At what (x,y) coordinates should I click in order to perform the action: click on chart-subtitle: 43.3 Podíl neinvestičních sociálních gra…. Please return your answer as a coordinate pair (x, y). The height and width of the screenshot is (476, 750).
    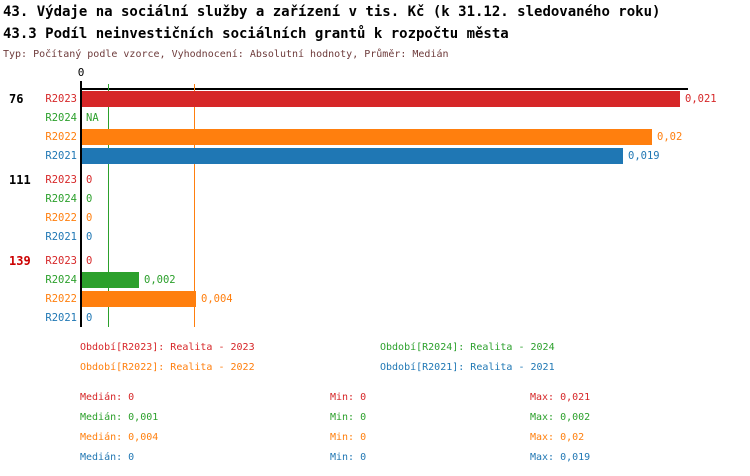
    Looking at the image, I should click on (256, 34).